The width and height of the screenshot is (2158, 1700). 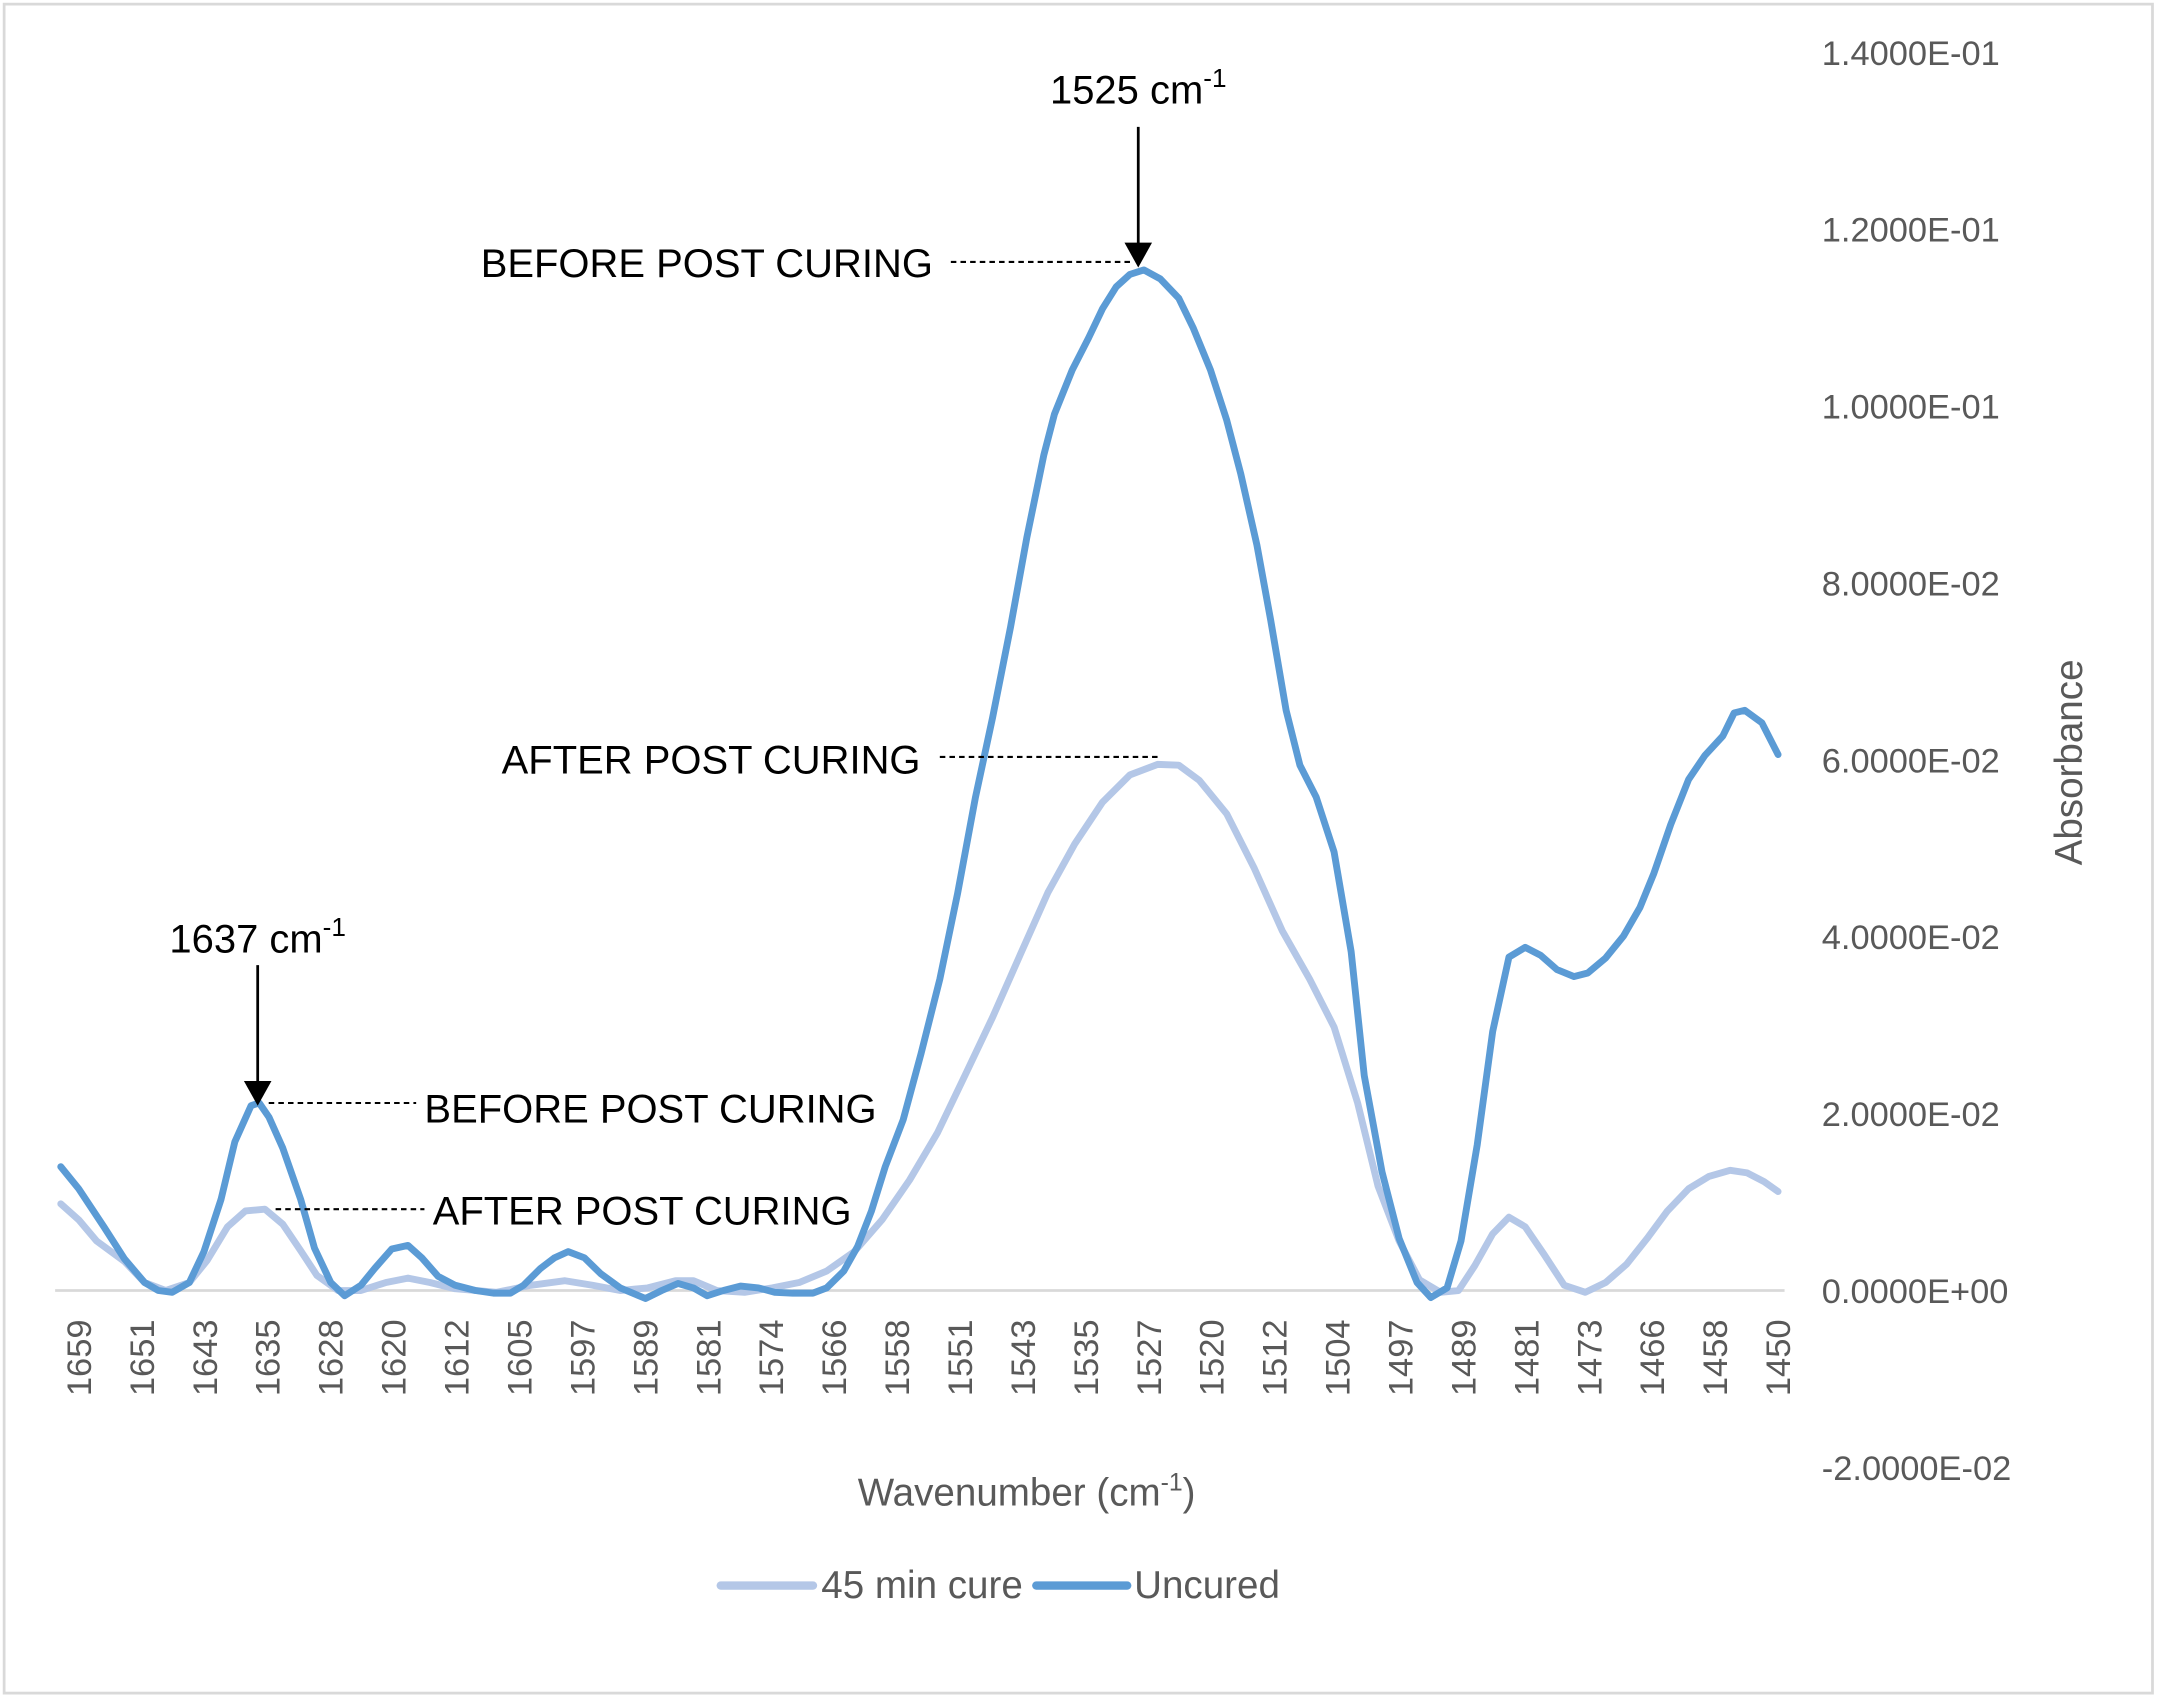 I want to click on x-axis-title: Wavenumber (cm-1), so click(x=1027, y=1491).